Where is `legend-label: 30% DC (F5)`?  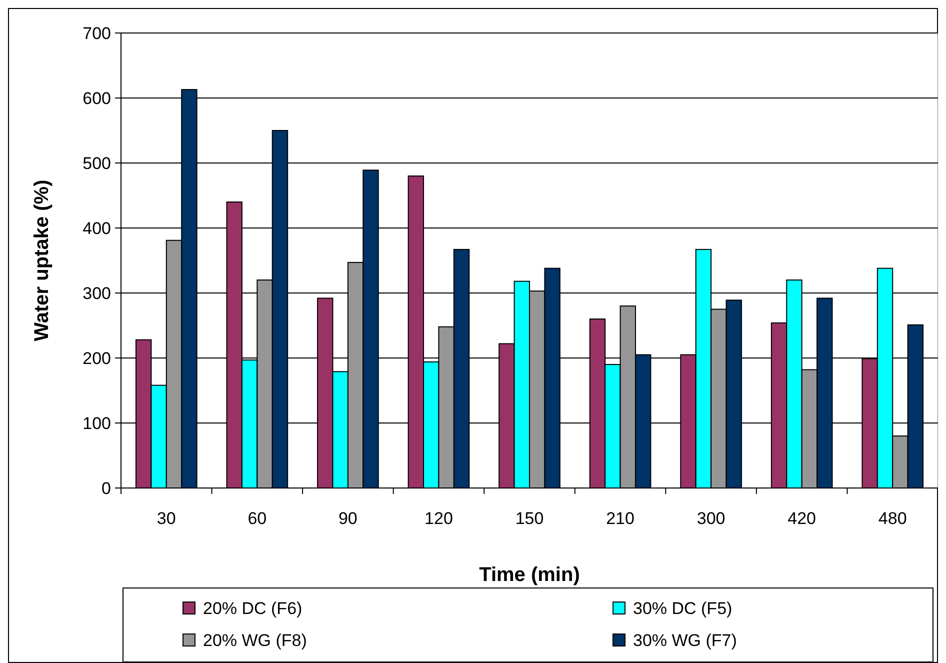
legend-label: 30% DC (F5) is located at coordinates (682, 608).